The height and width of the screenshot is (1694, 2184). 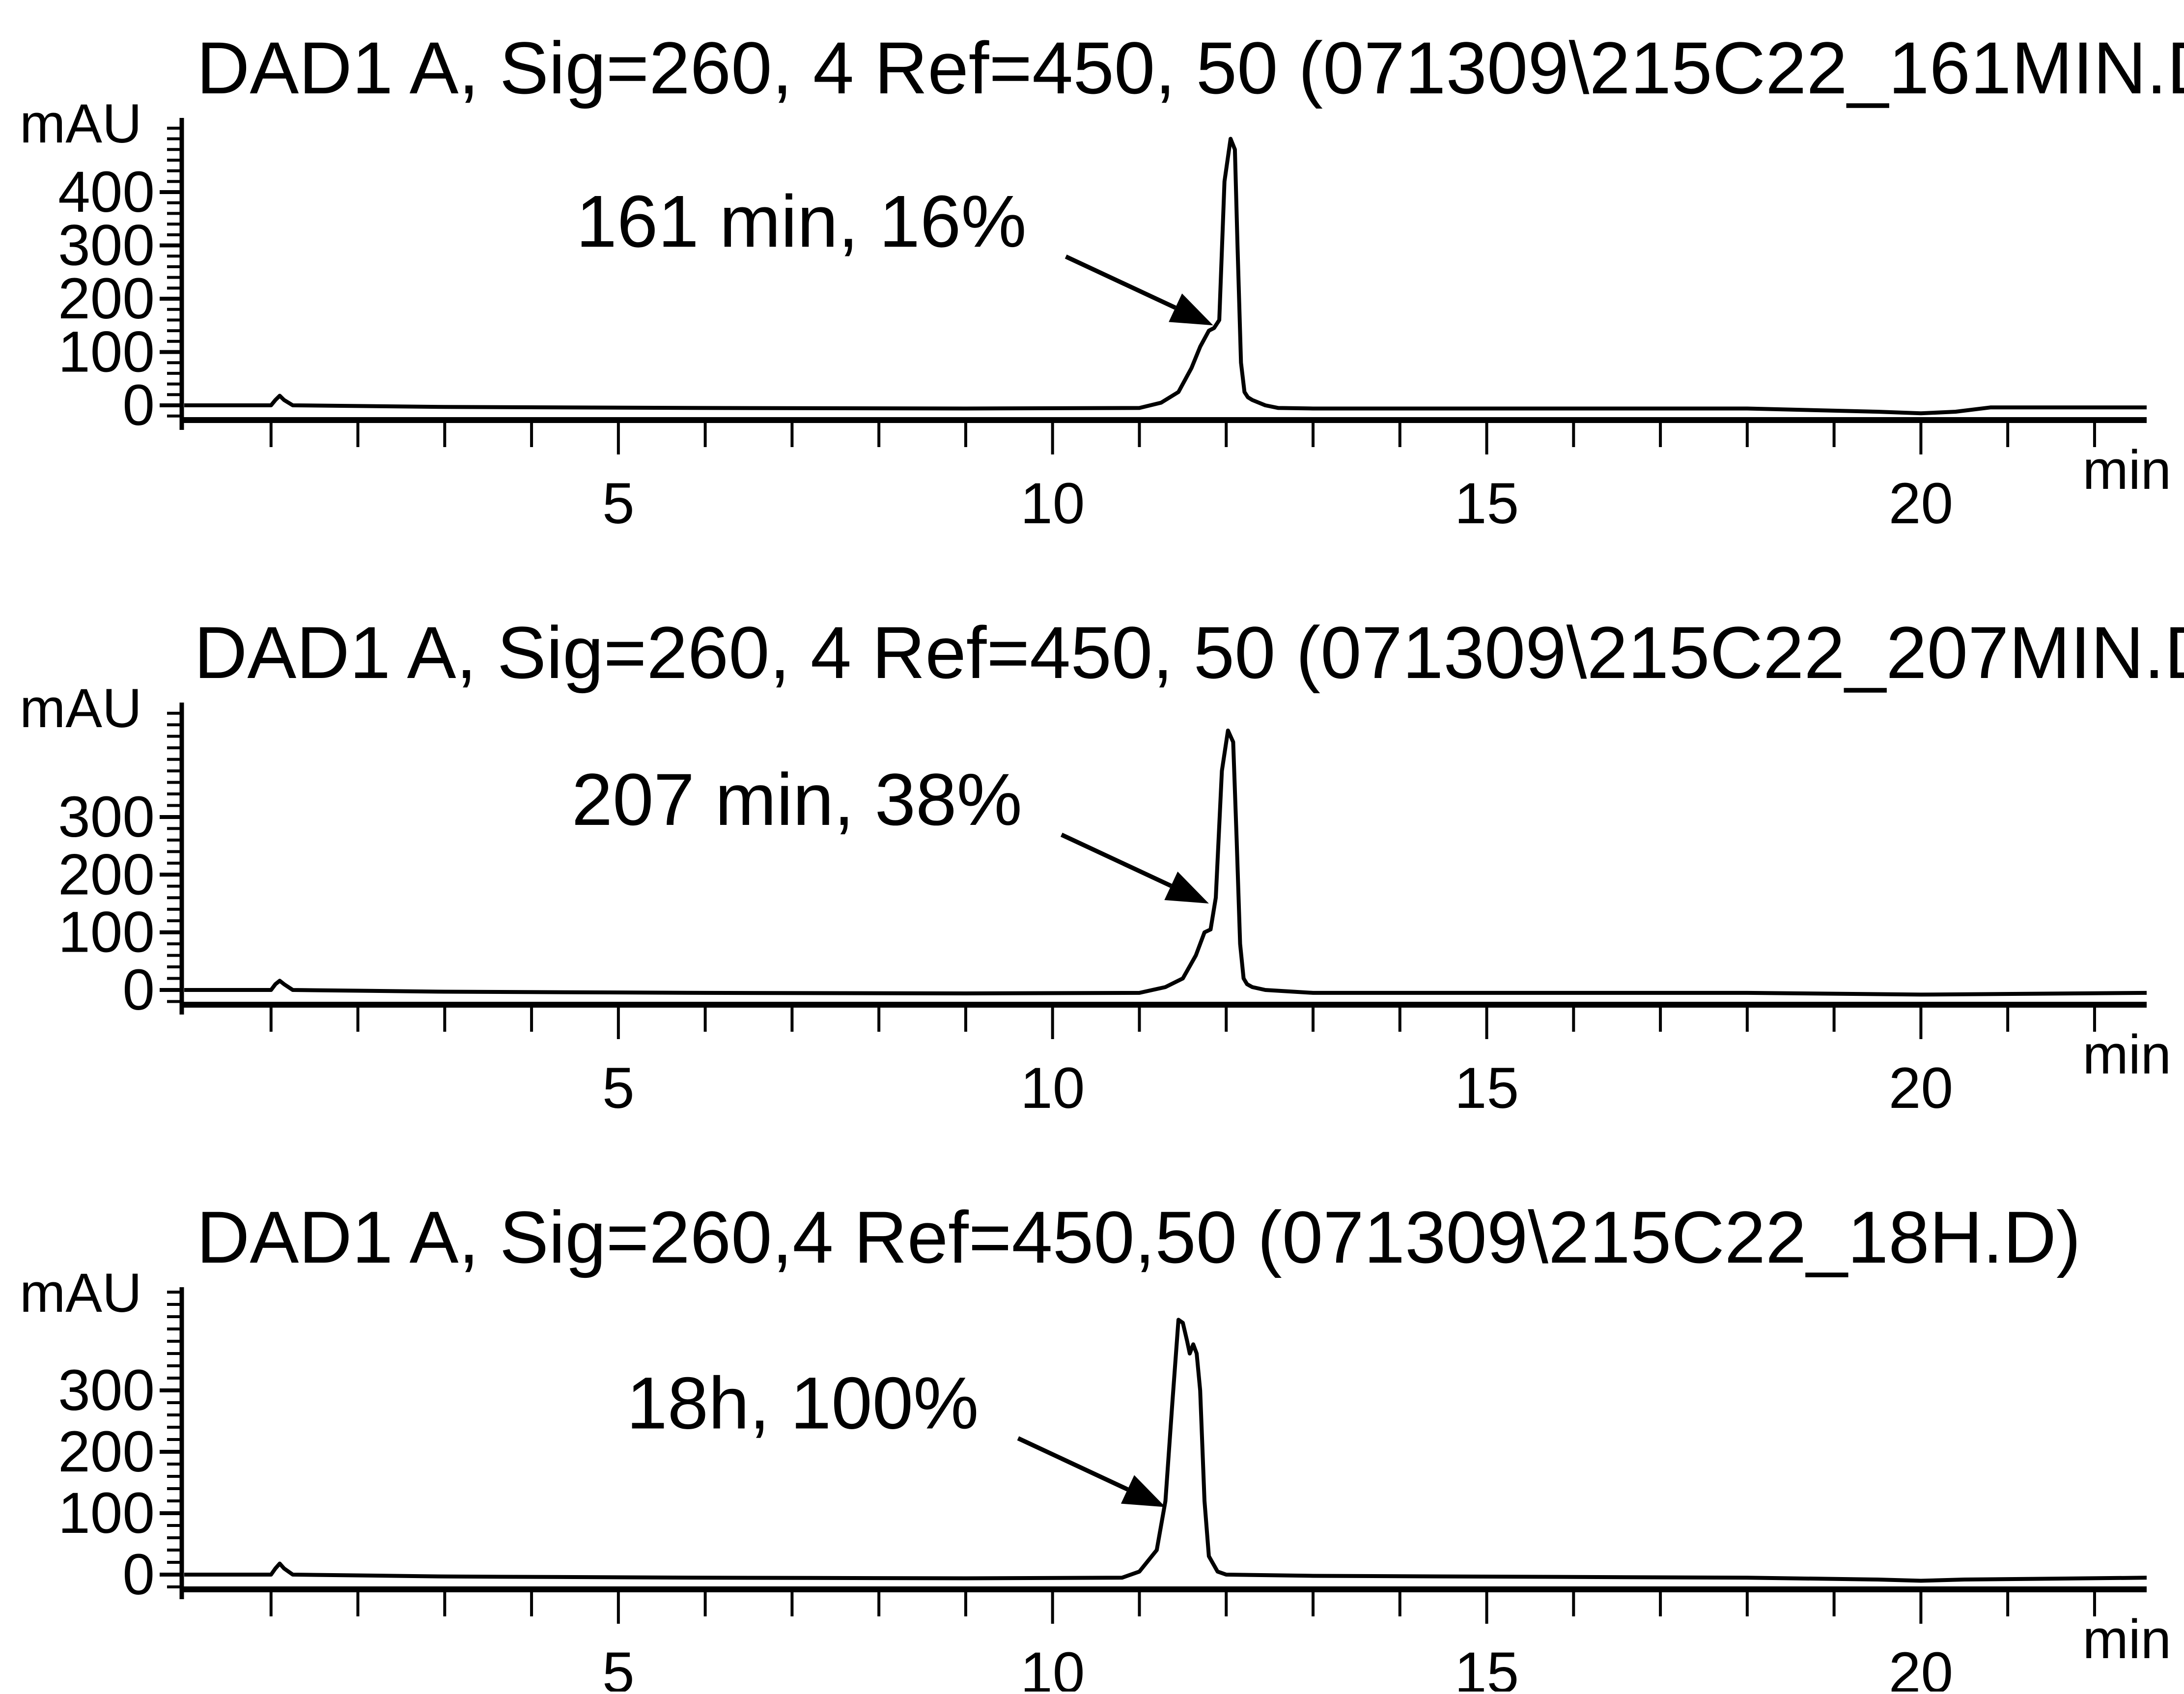 What do you see at coordinates (801, 221) in the screenshot?
I see `peak-annotation: 161 min, 16%` at bounding box center [801, 221].